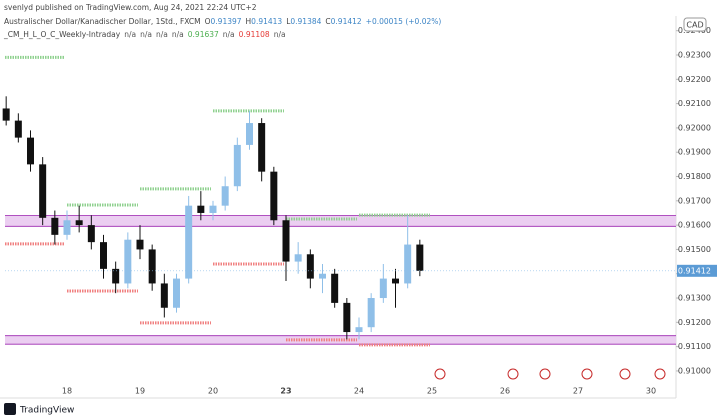  What do you see at coordinates (432, 391) in the screenshot?
I see `x-tick-label: 25` at bounding box center [432, 391].